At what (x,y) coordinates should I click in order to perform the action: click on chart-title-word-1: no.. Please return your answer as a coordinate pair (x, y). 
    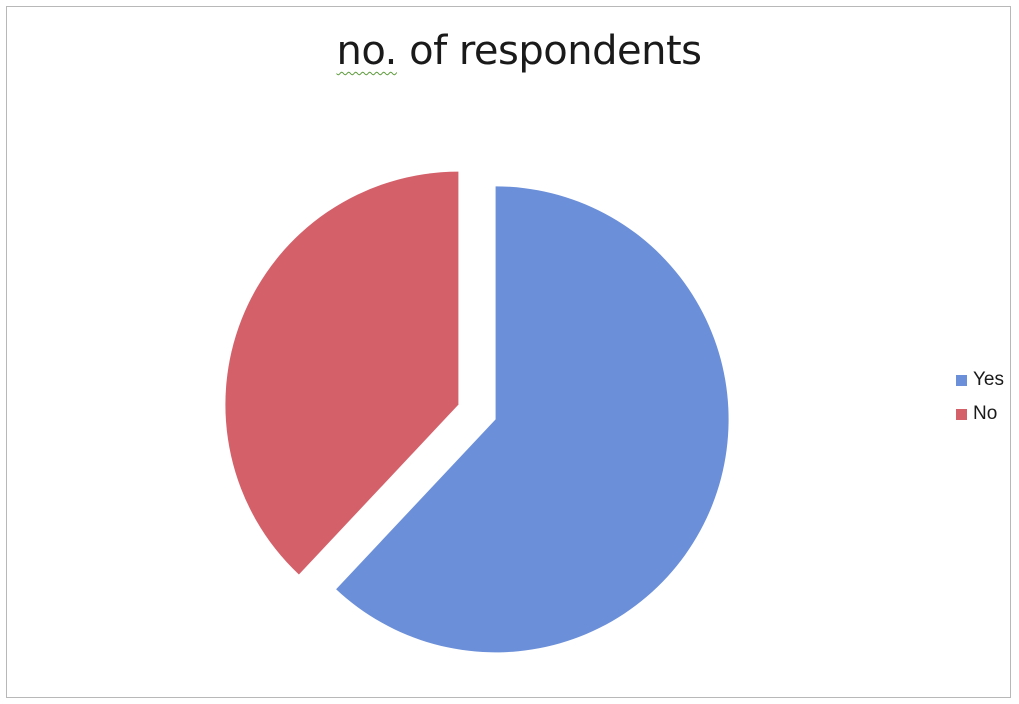
    Looking at the image, I should click on (367, 51).